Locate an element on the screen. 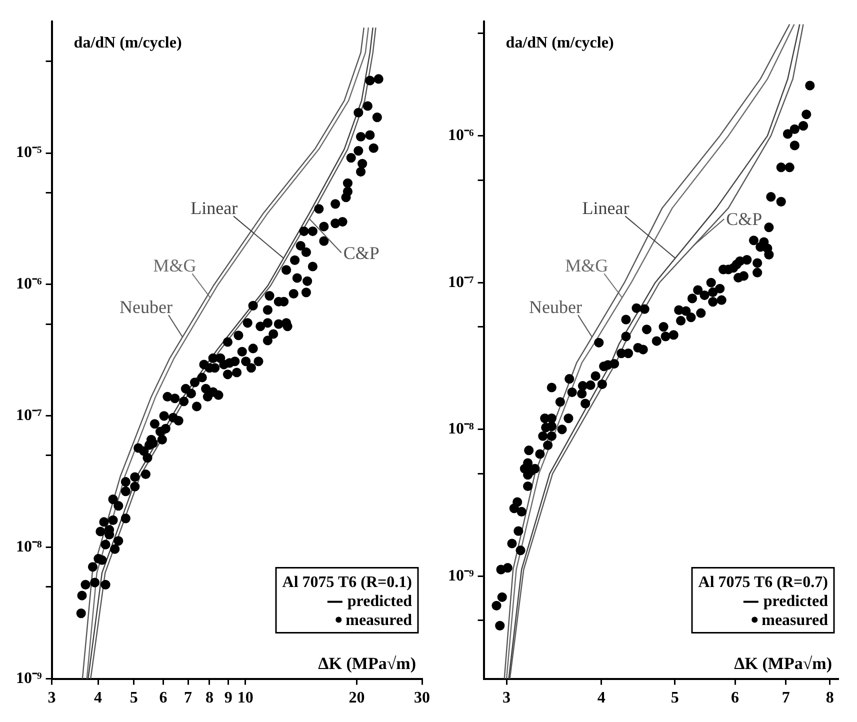  legend-title: Al 7075 T6 (R=0.1) is located at coordinates (347, 582).